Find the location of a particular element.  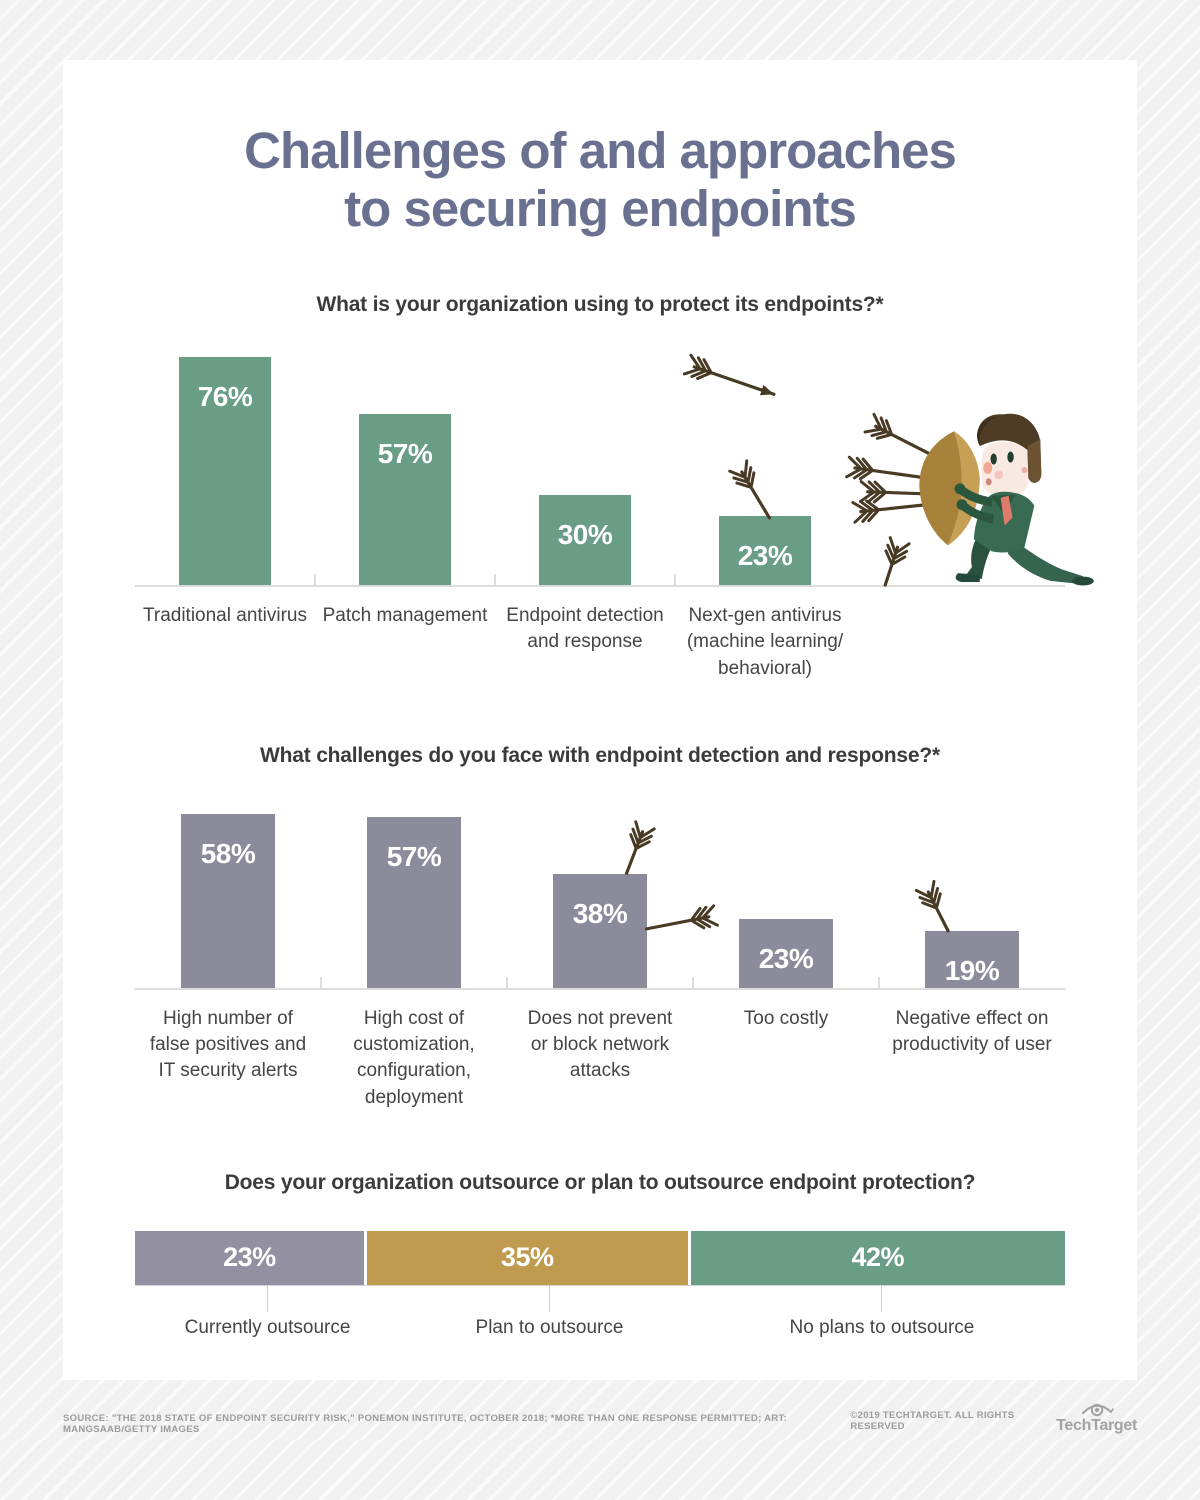

bar-col-productivity: 19% is located at coordinates (972, 959).